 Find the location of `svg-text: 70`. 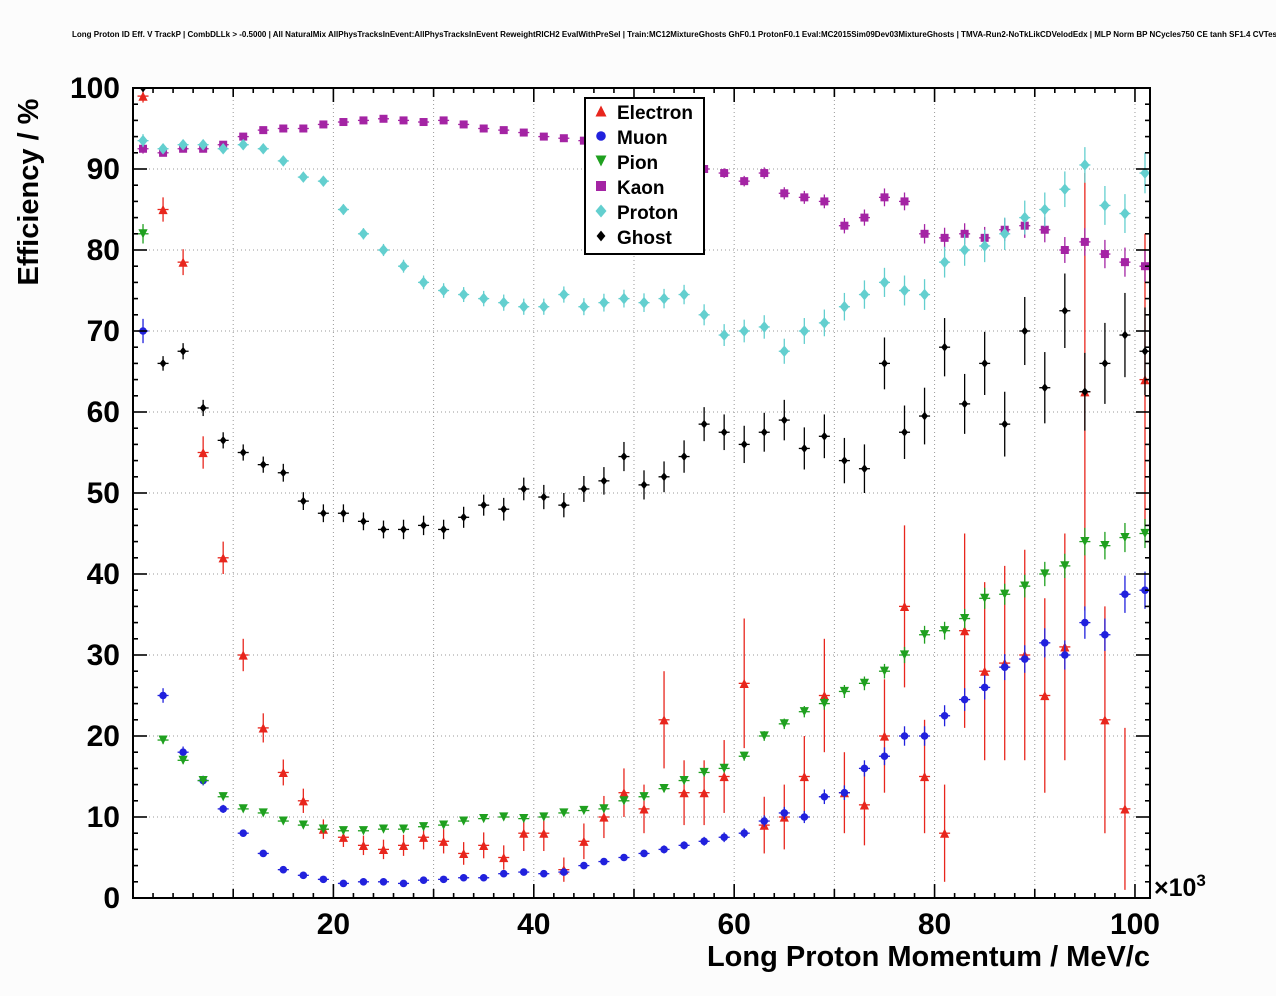

svg-text: 70 is located at coordinates (103, 331).